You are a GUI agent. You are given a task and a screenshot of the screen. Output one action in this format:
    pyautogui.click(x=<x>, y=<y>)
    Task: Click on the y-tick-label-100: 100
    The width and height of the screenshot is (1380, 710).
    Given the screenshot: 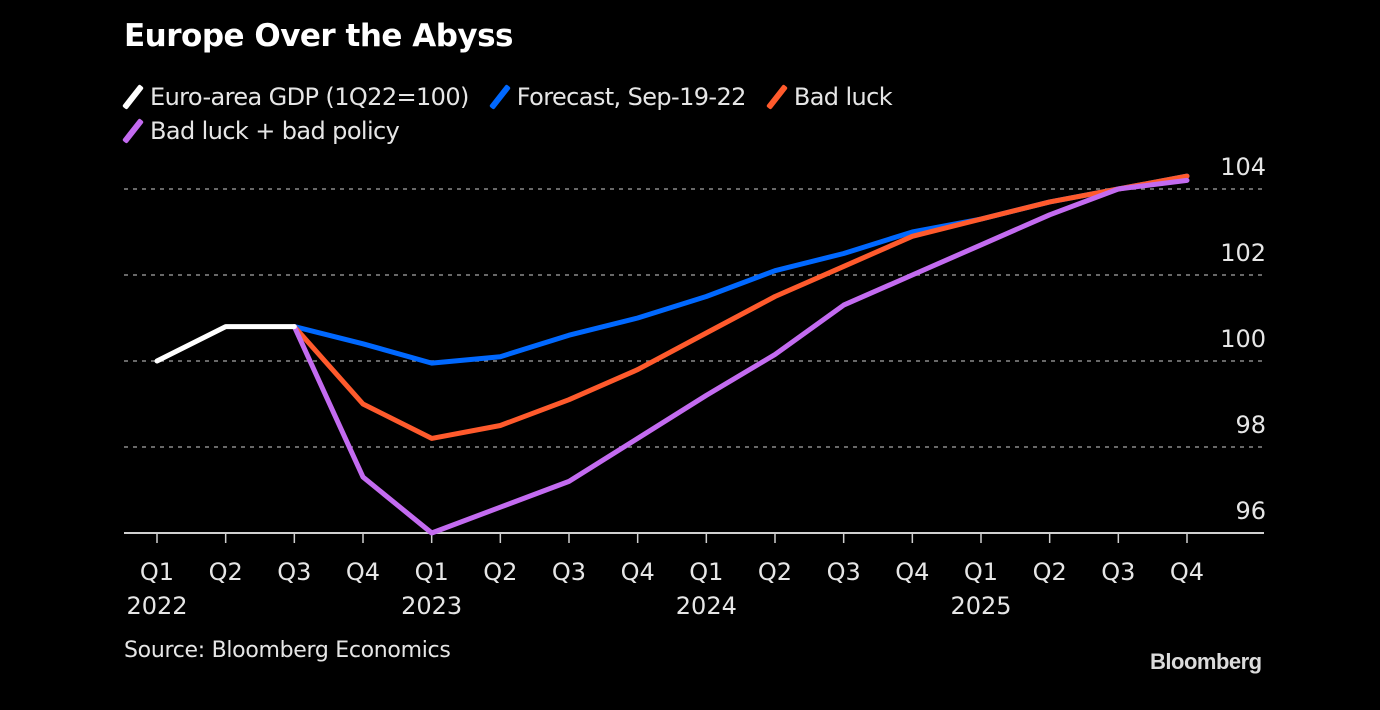 What is the action you would take?
    pyautogui.click(x=1243, y=339)
    